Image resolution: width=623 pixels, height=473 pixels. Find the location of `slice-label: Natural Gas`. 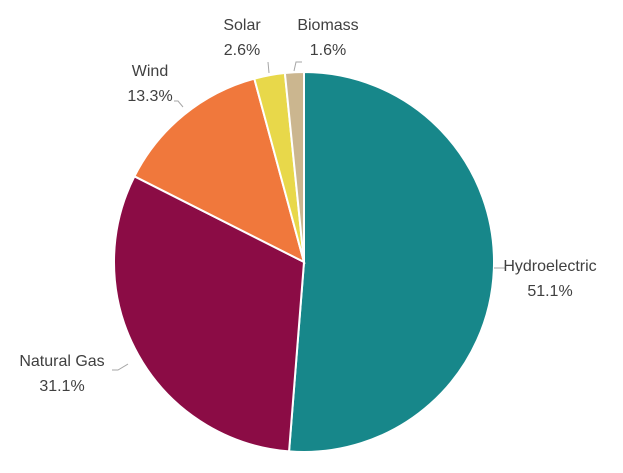

slice-label: Natural Gas is located at coordinates (61, 361).